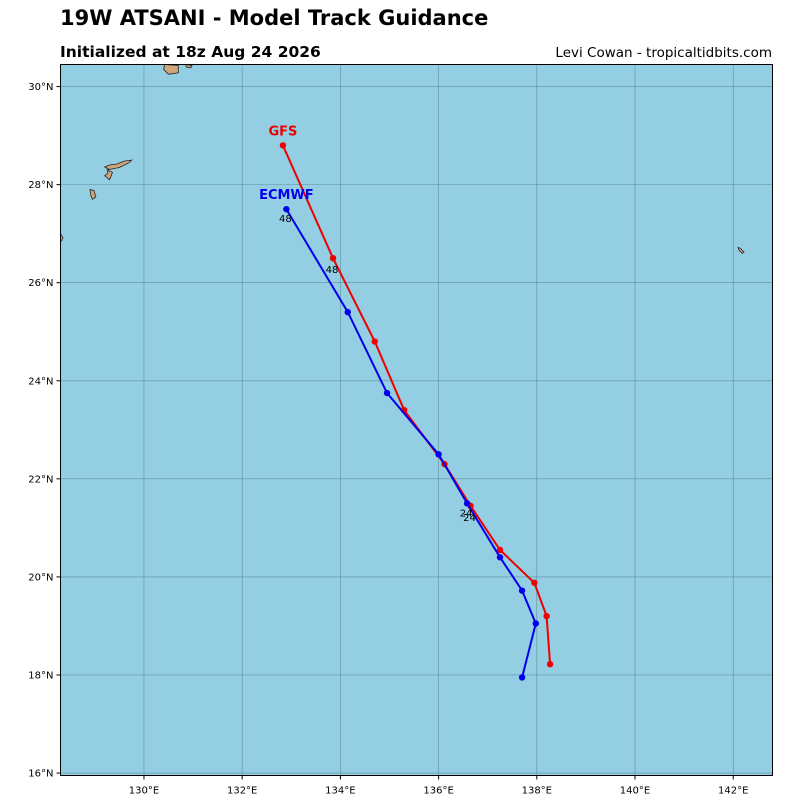 The image size is (800, 800). Describe the element at coordinates (286, 195) in the screenshot. I see `ecmwf-model-label: ECMWF` at that location.